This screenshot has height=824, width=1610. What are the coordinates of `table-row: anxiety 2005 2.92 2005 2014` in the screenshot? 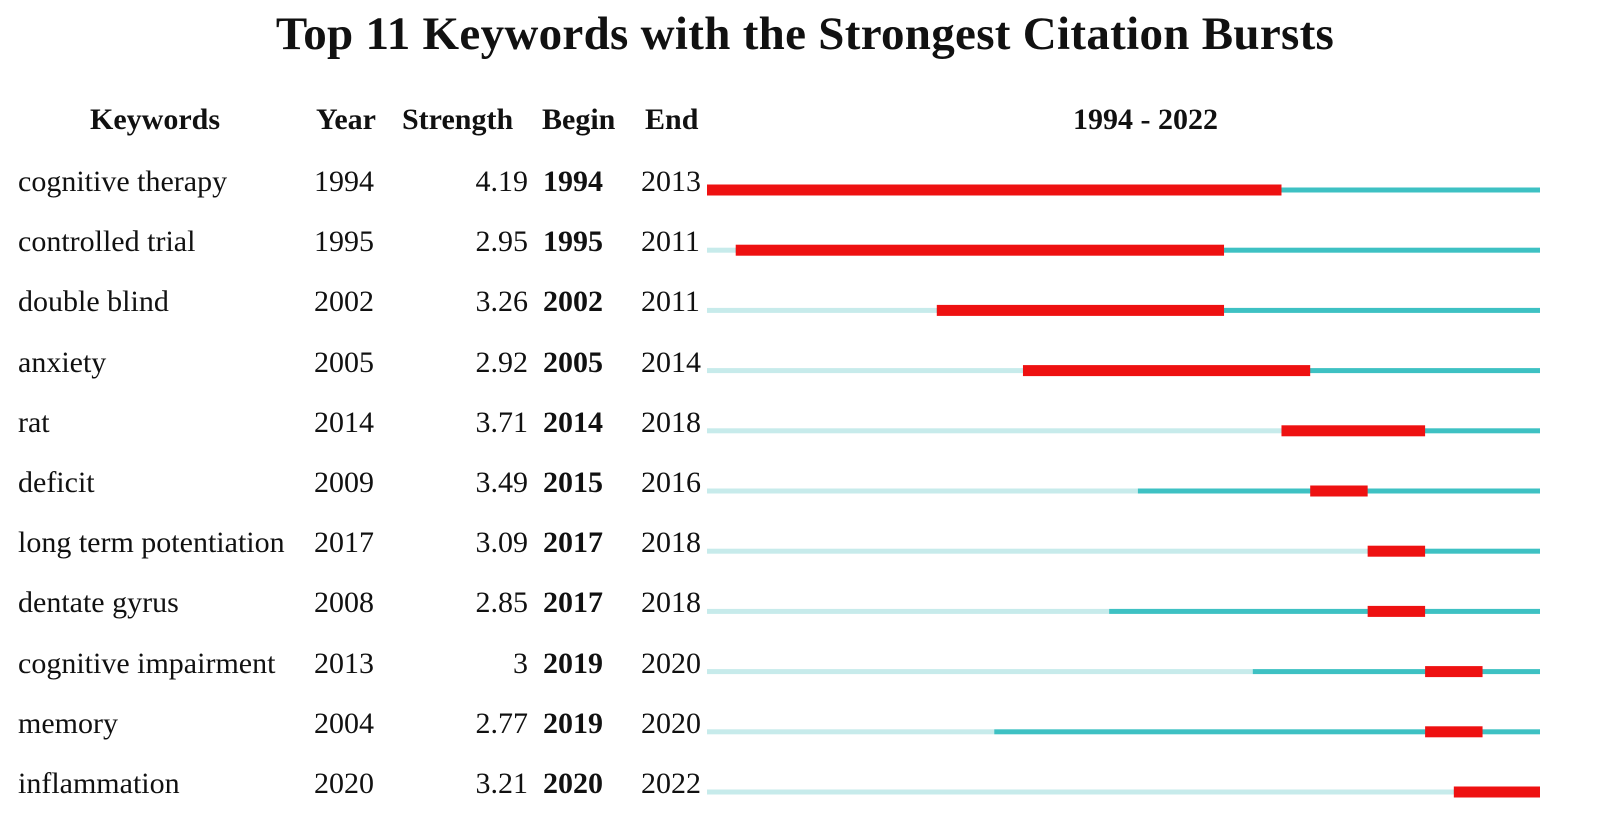 It's located at (805, 373).